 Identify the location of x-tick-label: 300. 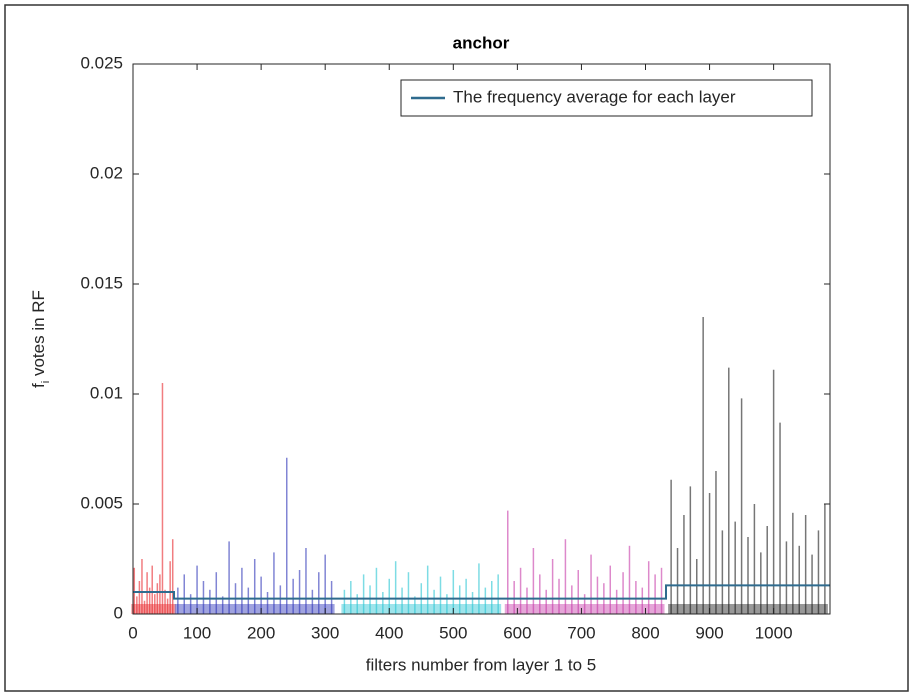
(325, 632).